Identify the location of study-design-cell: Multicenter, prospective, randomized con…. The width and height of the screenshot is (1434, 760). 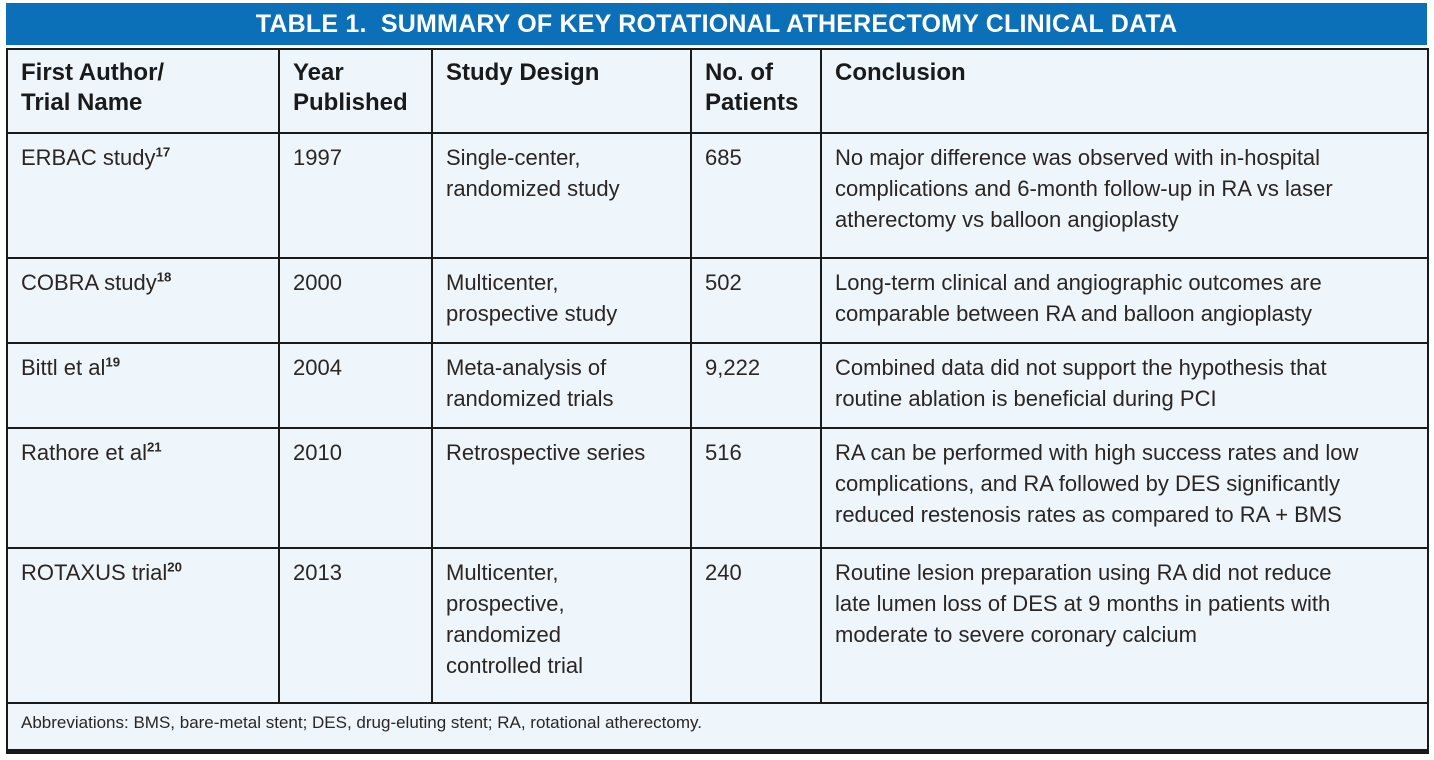
(561, 625).